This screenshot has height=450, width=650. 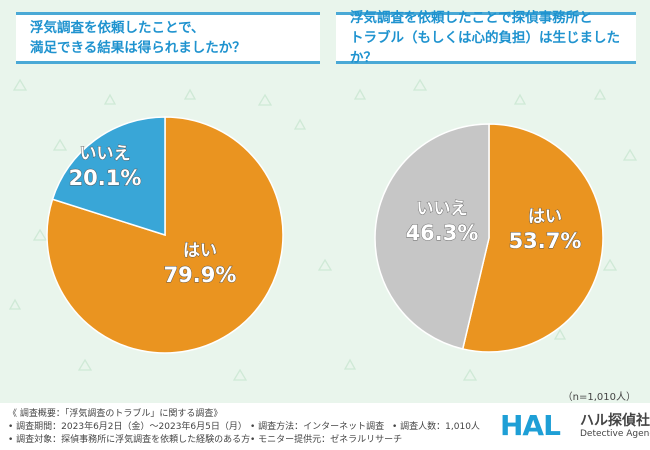 I want to click on left-title-line-2: 満足できる結果は得られましたか？, so click(x=138, y=48).